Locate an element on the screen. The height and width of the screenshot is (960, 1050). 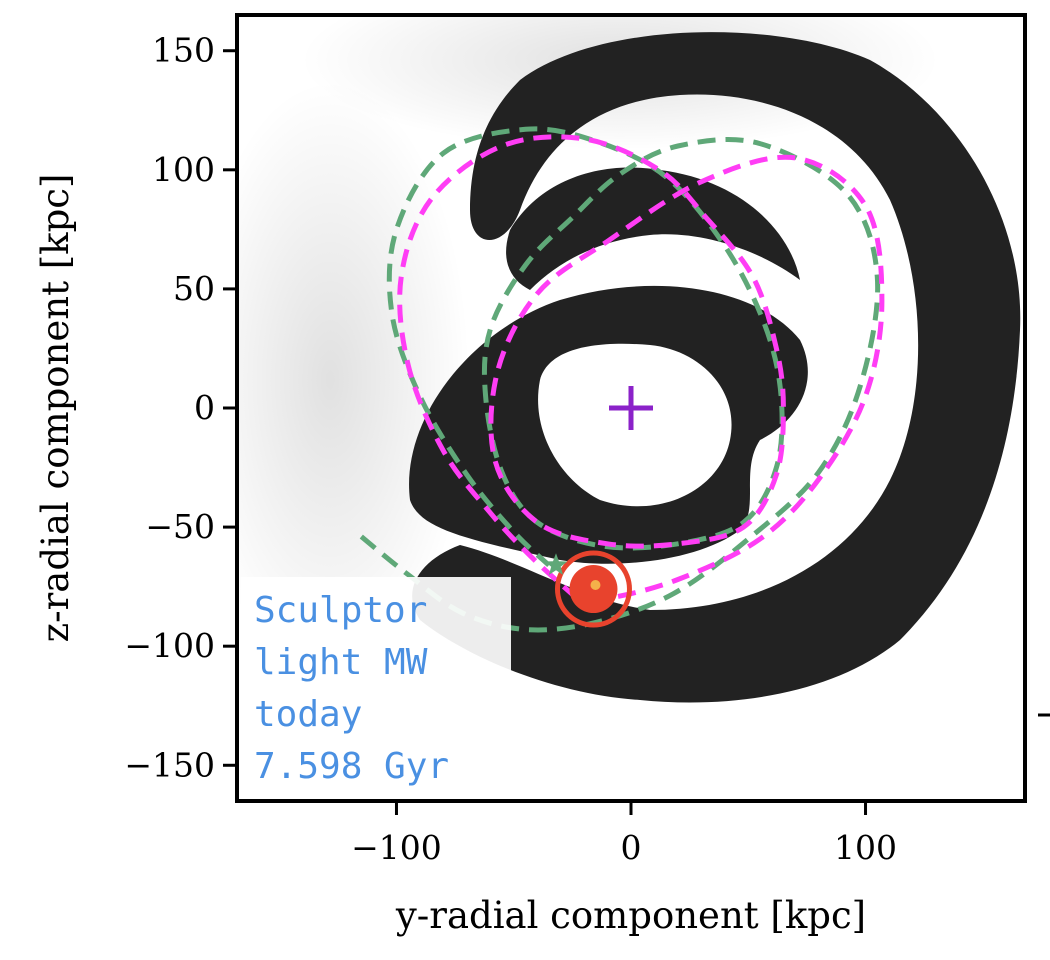
y-axis-label: z-radial component [kpc] is located at coordinates (55, 408).